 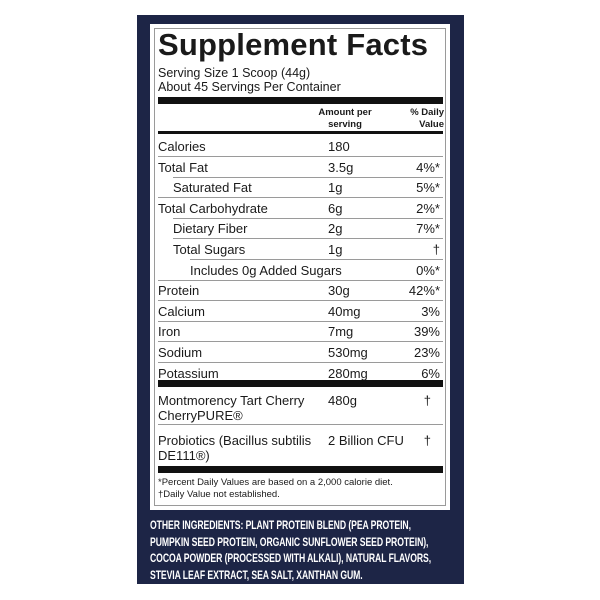 I want to click on nutrient-row: Dietary Fiber 2g 7%*, so click(x=300, y=228).